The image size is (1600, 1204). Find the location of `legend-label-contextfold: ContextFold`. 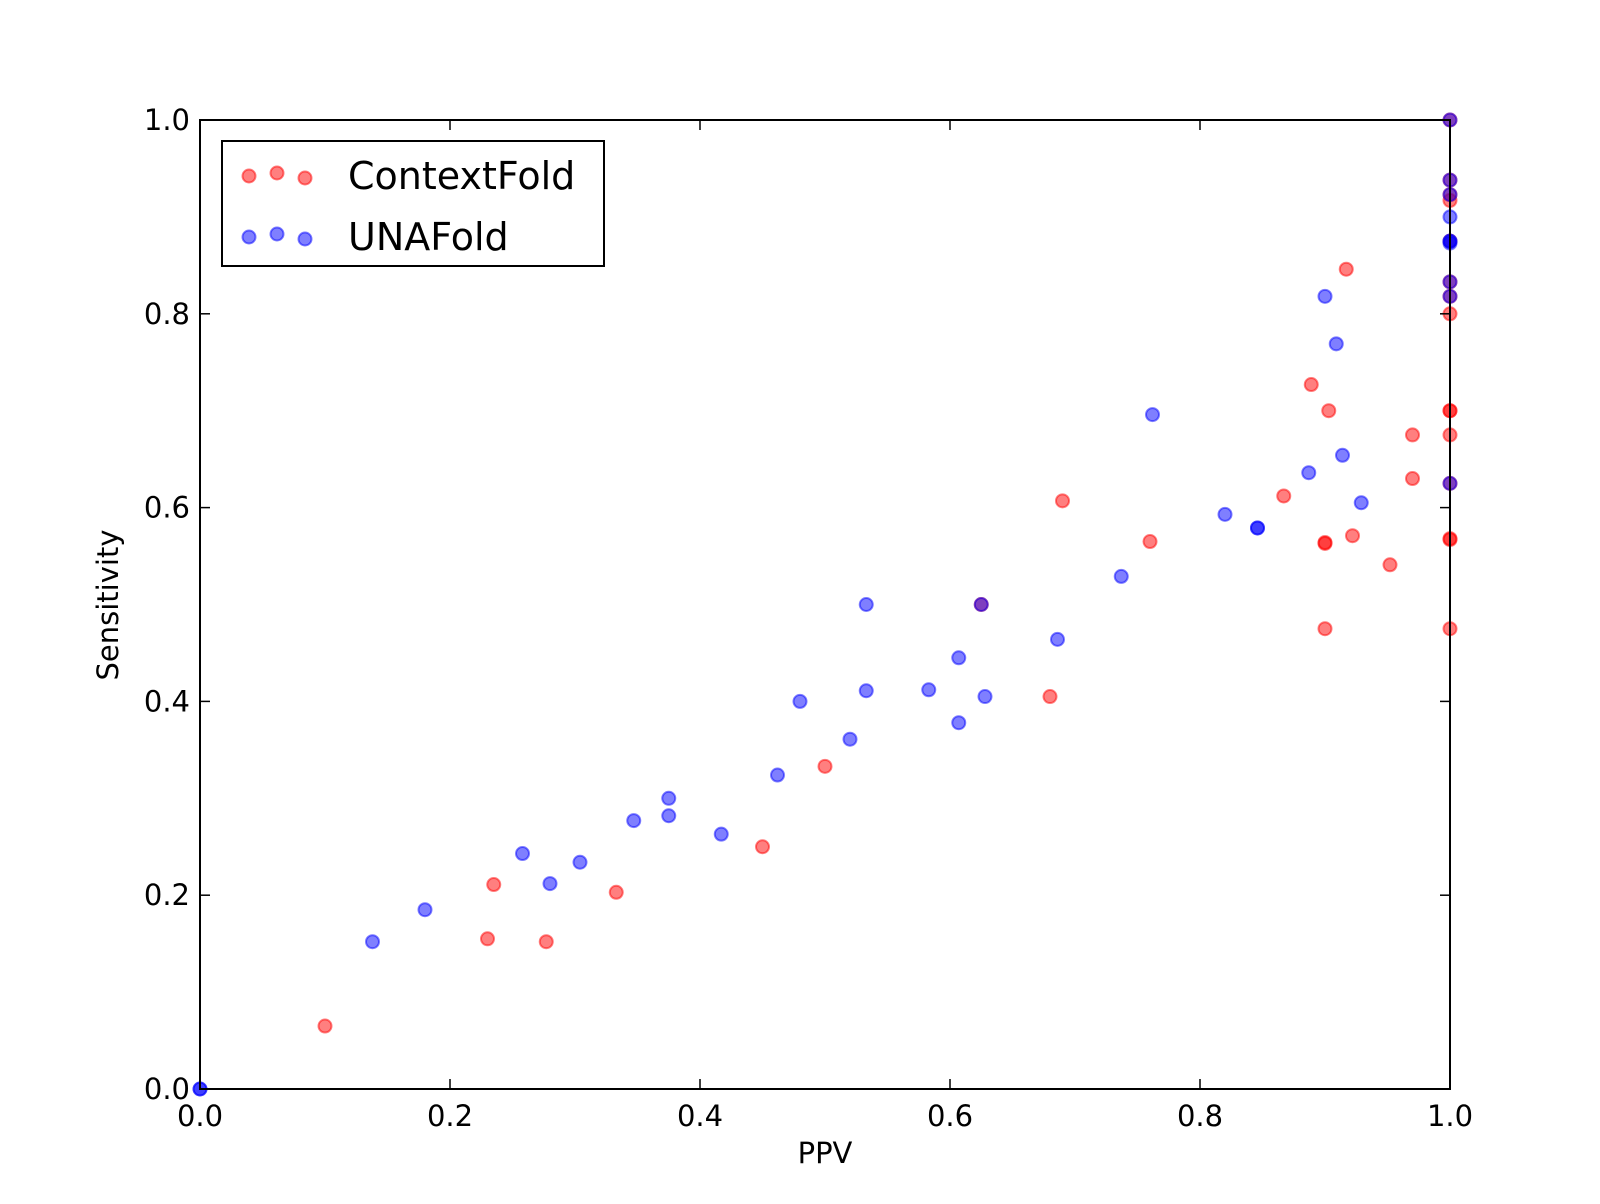

legend-label-contextfold: ContextFold is located at coordinates (461, 176).